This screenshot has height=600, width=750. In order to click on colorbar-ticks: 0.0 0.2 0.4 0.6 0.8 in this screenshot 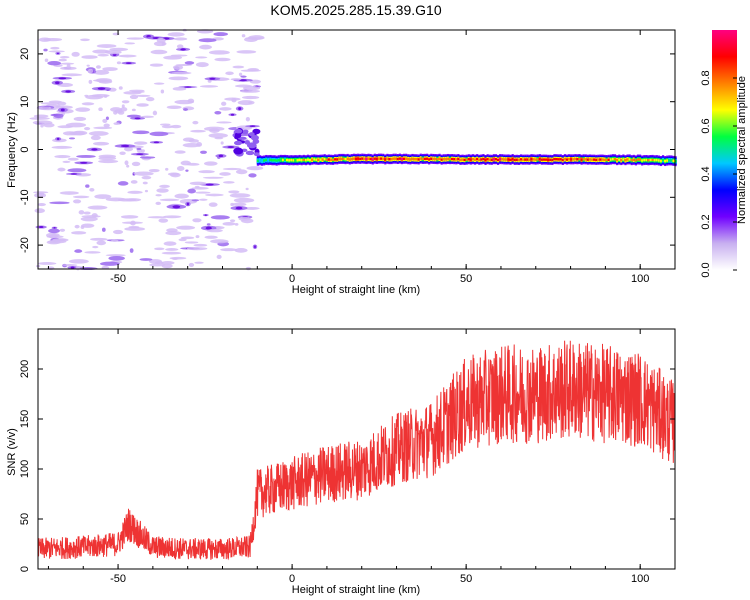, I will do `click(718, 174)`.